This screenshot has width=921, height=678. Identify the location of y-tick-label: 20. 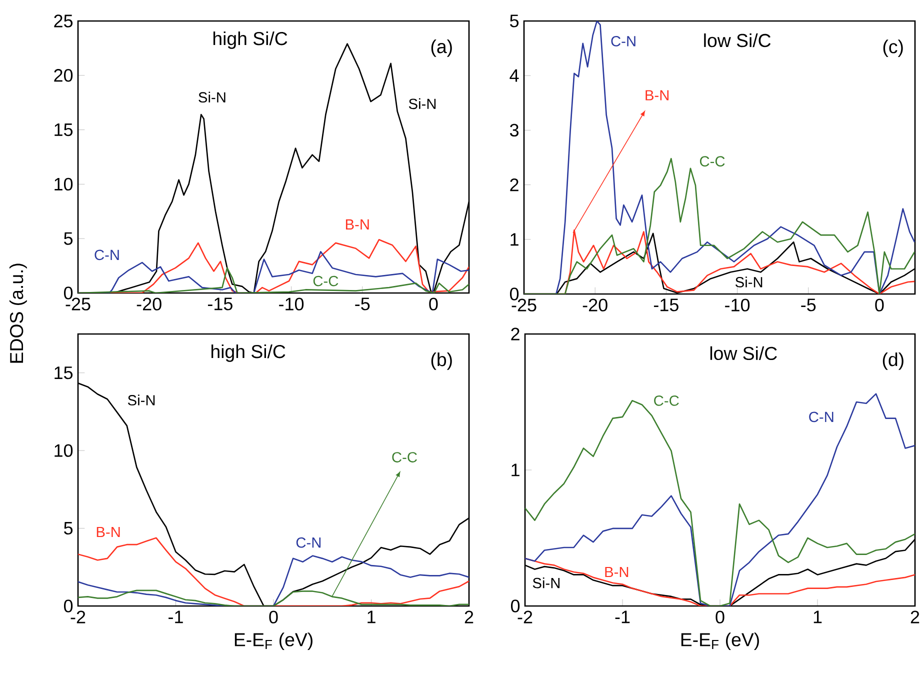
(63, 75).